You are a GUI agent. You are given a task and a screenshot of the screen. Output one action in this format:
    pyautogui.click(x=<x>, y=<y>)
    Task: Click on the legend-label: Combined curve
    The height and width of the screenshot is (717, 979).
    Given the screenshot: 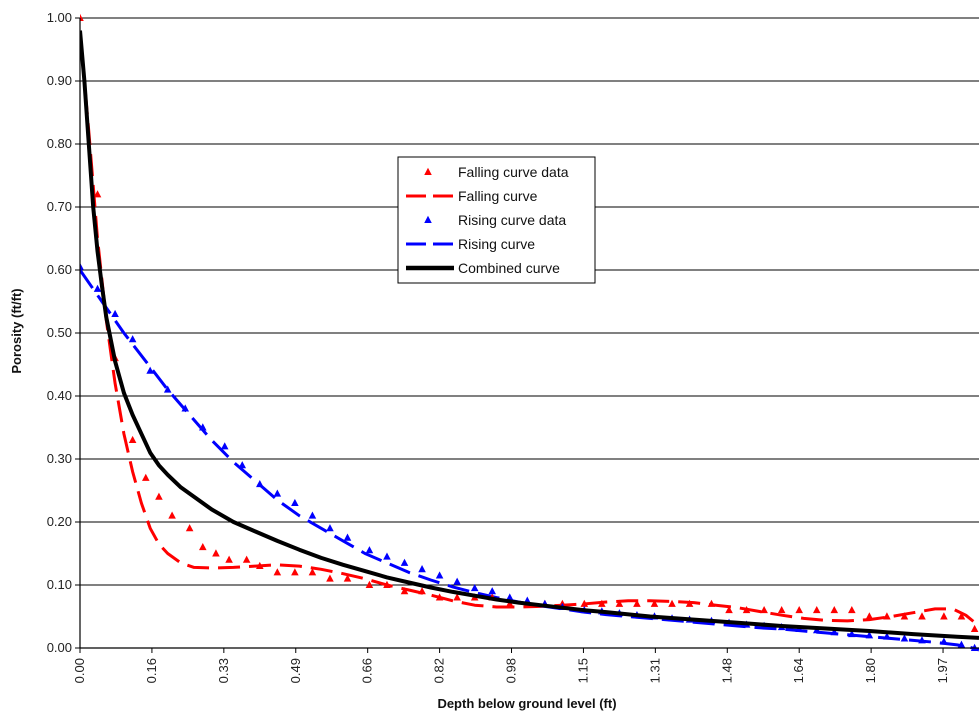 What is the action you would take?
    pyautogui.click(x=509, y=268)
    